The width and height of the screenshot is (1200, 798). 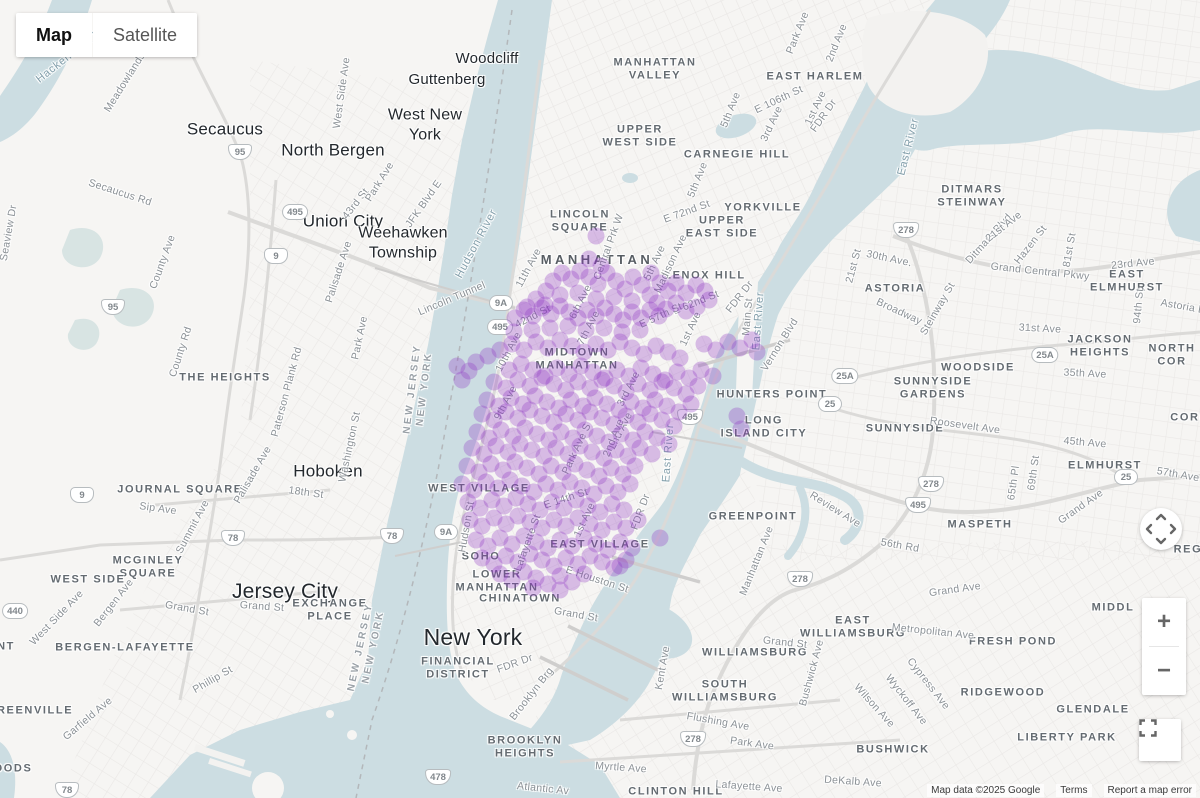 What do you see at coordinates (693, 739) in the screenshot?
I see `route-shield: 278` at bounding box center [693, 739].